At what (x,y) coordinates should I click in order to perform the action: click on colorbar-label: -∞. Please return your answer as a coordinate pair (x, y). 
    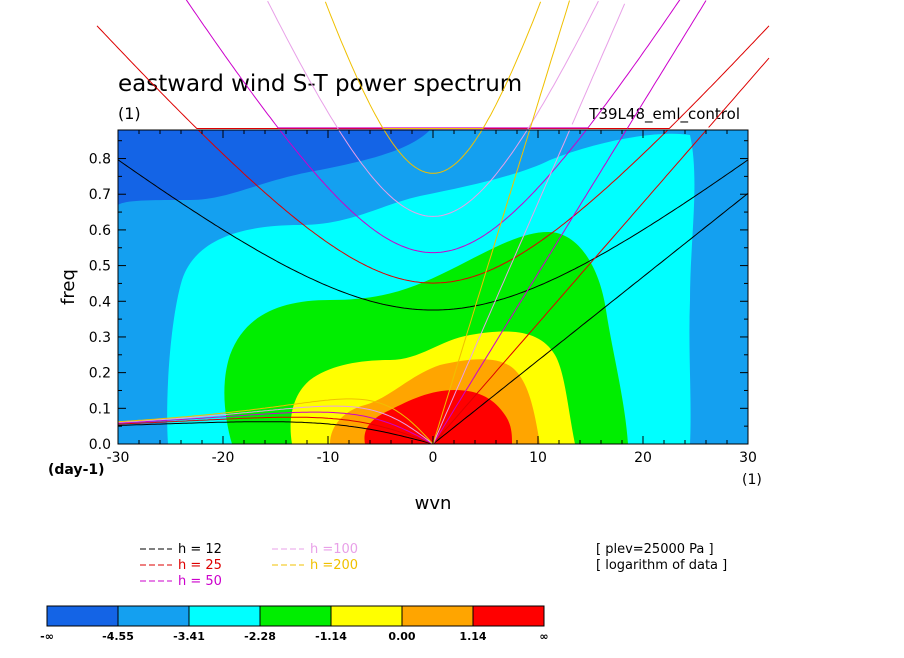
    Looking at the image, I should click on (47, 636).